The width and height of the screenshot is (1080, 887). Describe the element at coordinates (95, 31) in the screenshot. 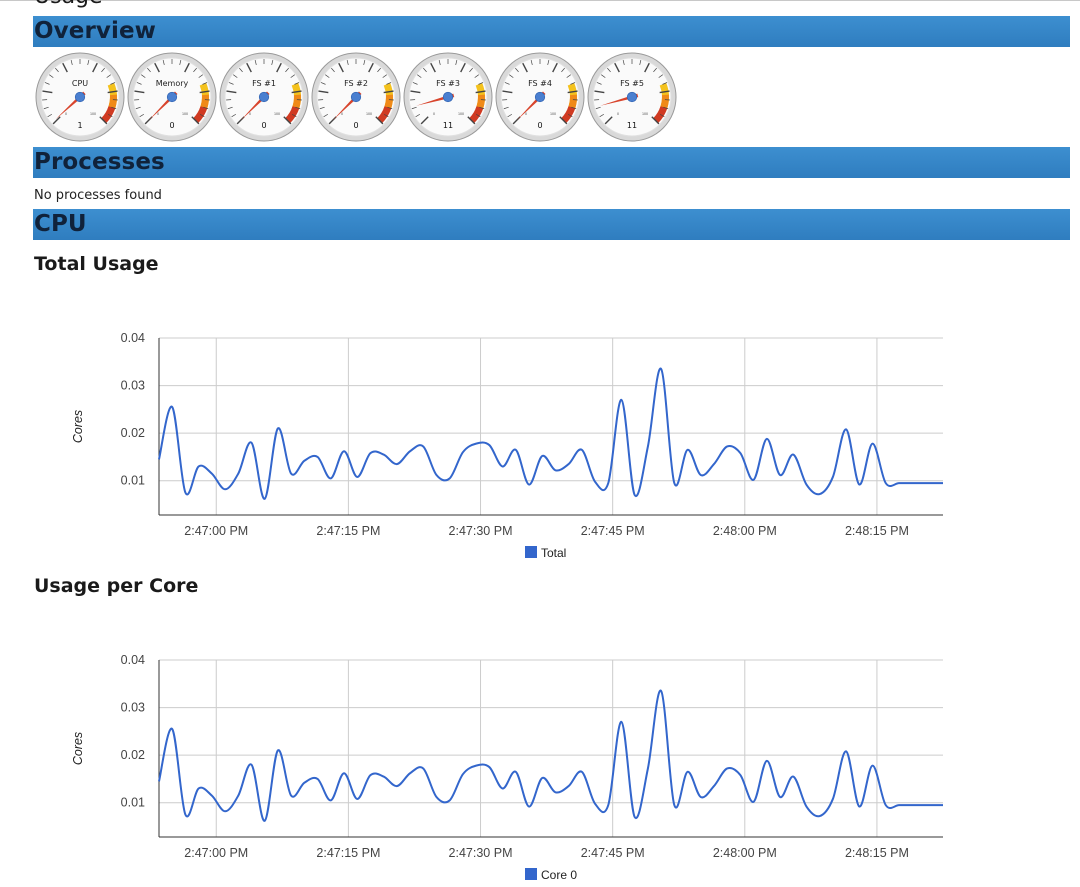

I see `overview-title: Overview` at that location.